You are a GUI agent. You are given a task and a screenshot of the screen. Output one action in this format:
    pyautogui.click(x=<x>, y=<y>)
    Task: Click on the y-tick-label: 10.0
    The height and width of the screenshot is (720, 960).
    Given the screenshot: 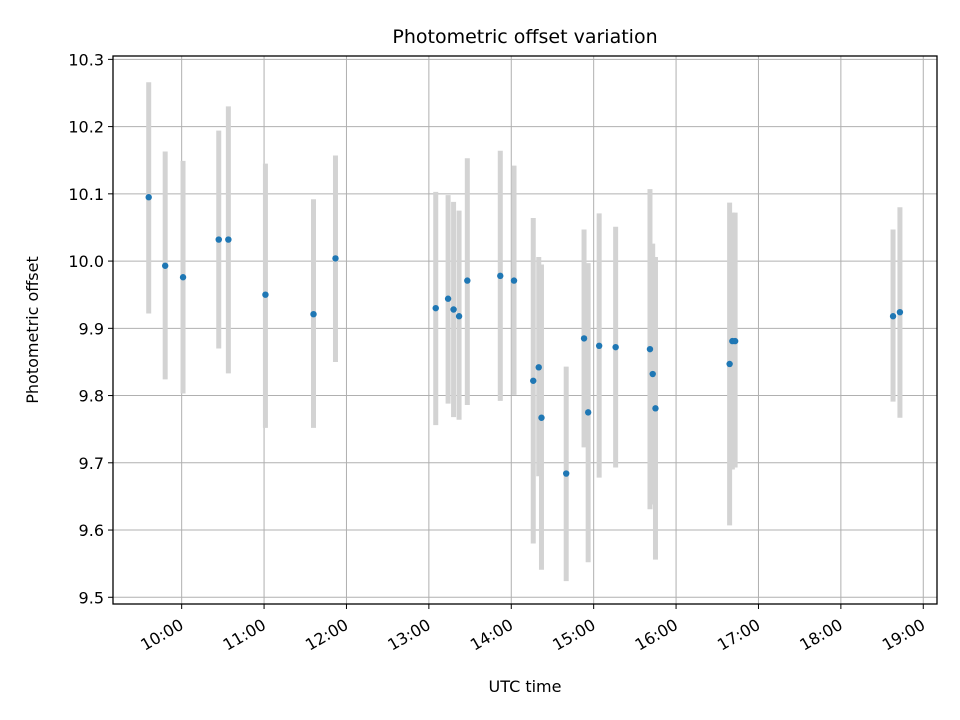 What is the action you would take?
    pyautogui.click(x=86, y=261)
    